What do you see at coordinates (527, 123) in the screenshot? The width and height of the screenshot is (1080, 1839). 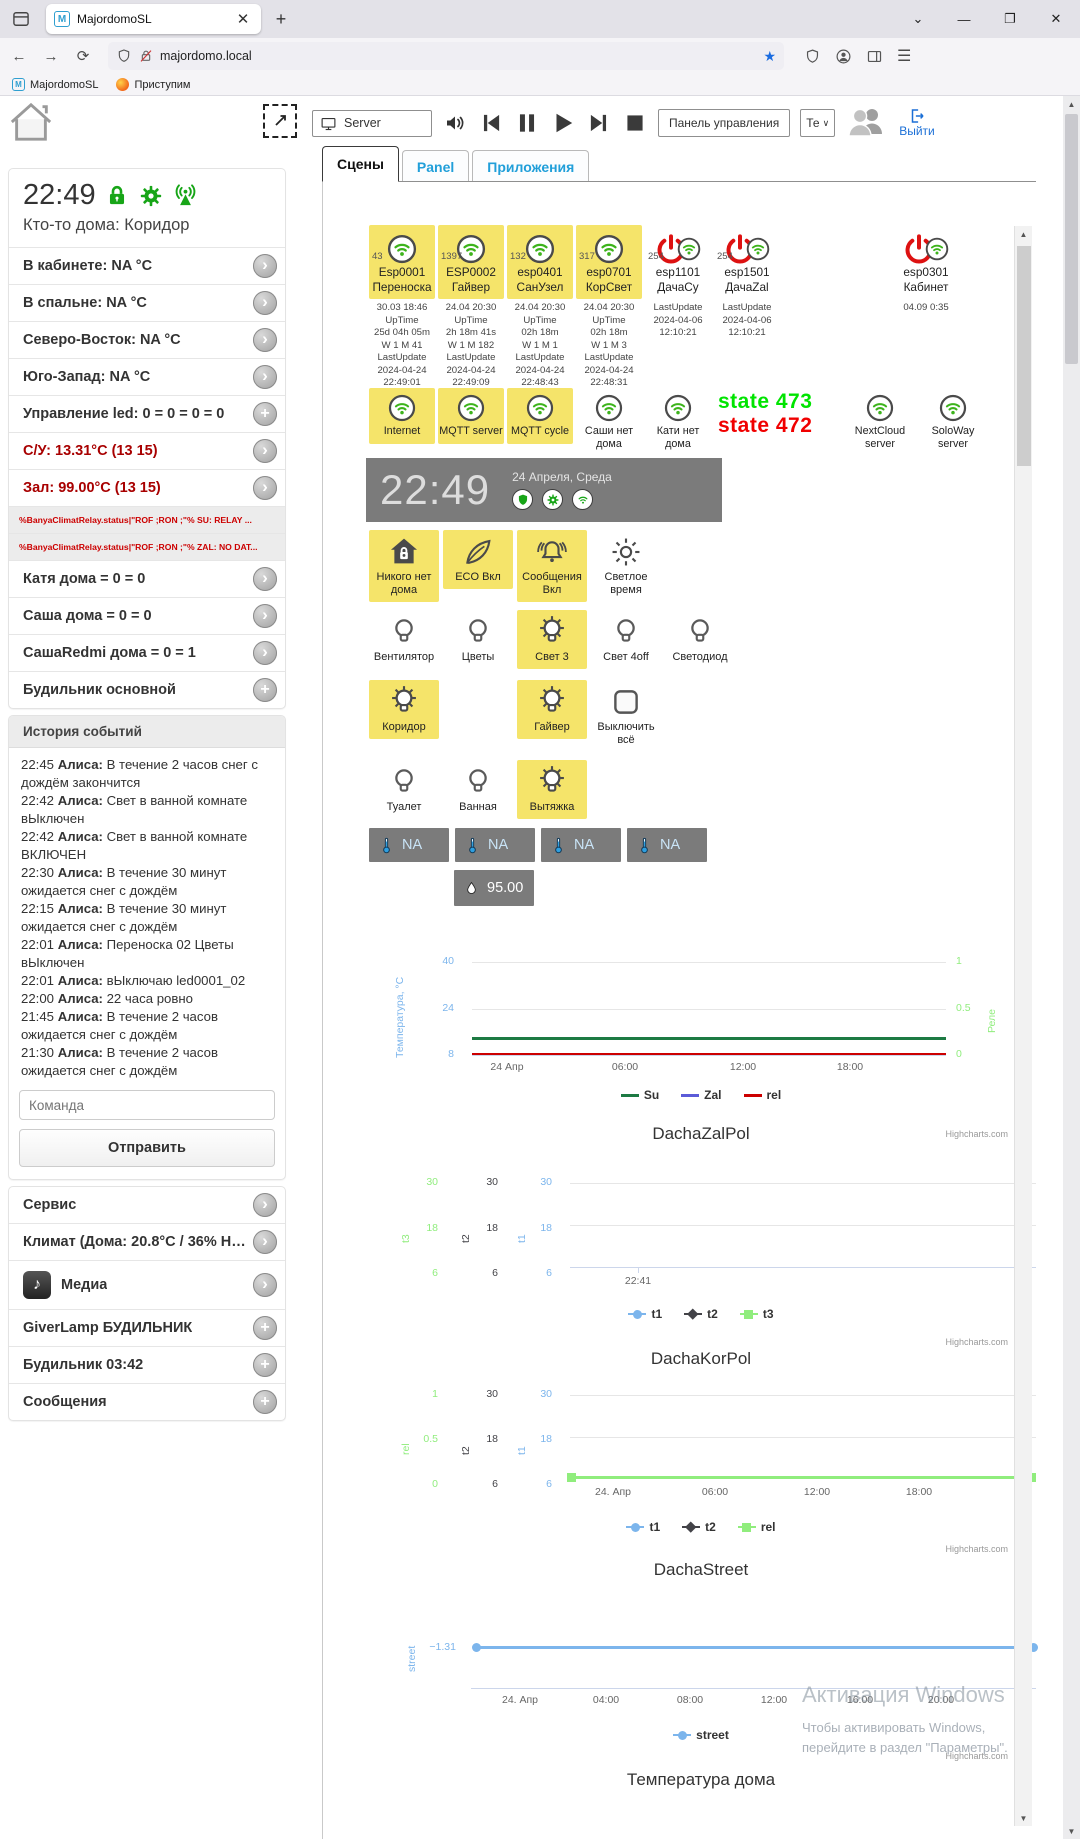 I see `media-pause-button` at bounding box center [527, 123].